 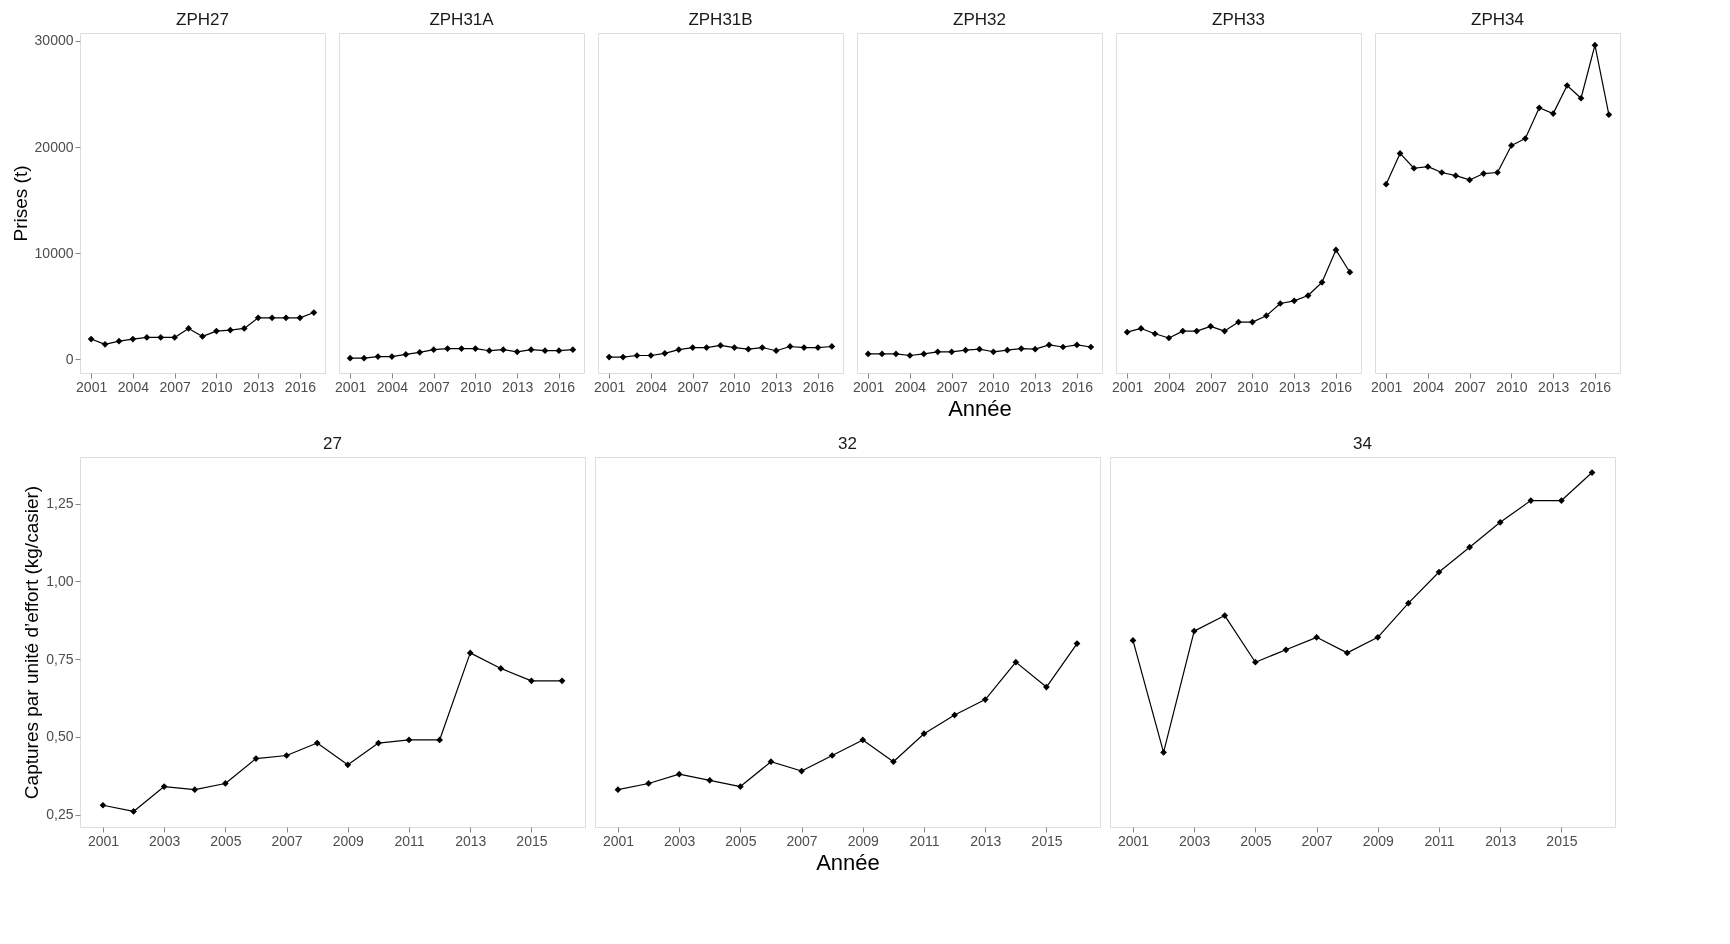 I want to click on y-tick-label: 0,25, so click(x=60, y=814).